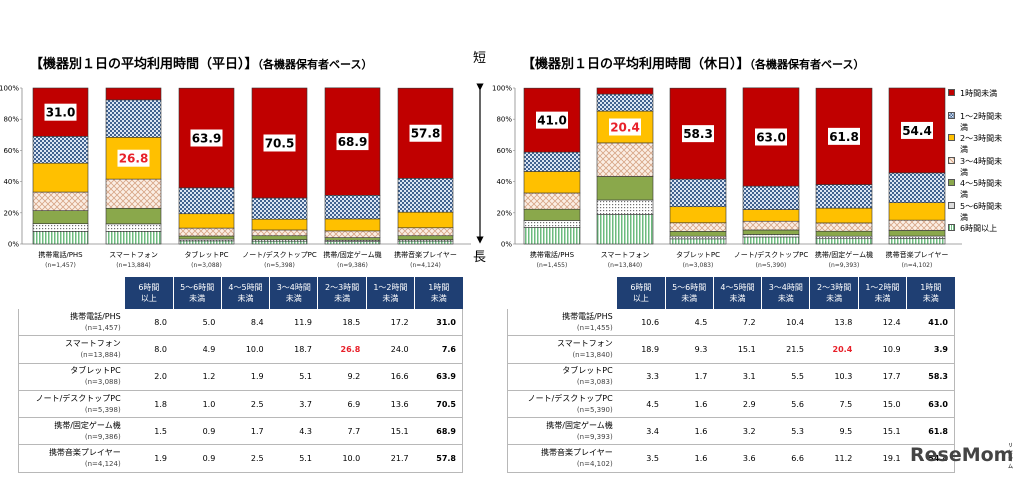 The image size is (1020, 478). What do you see at coordinates (785, 323) in the screenshot?
I see `table-cell: 10.4` at bounding box center [785, 323].